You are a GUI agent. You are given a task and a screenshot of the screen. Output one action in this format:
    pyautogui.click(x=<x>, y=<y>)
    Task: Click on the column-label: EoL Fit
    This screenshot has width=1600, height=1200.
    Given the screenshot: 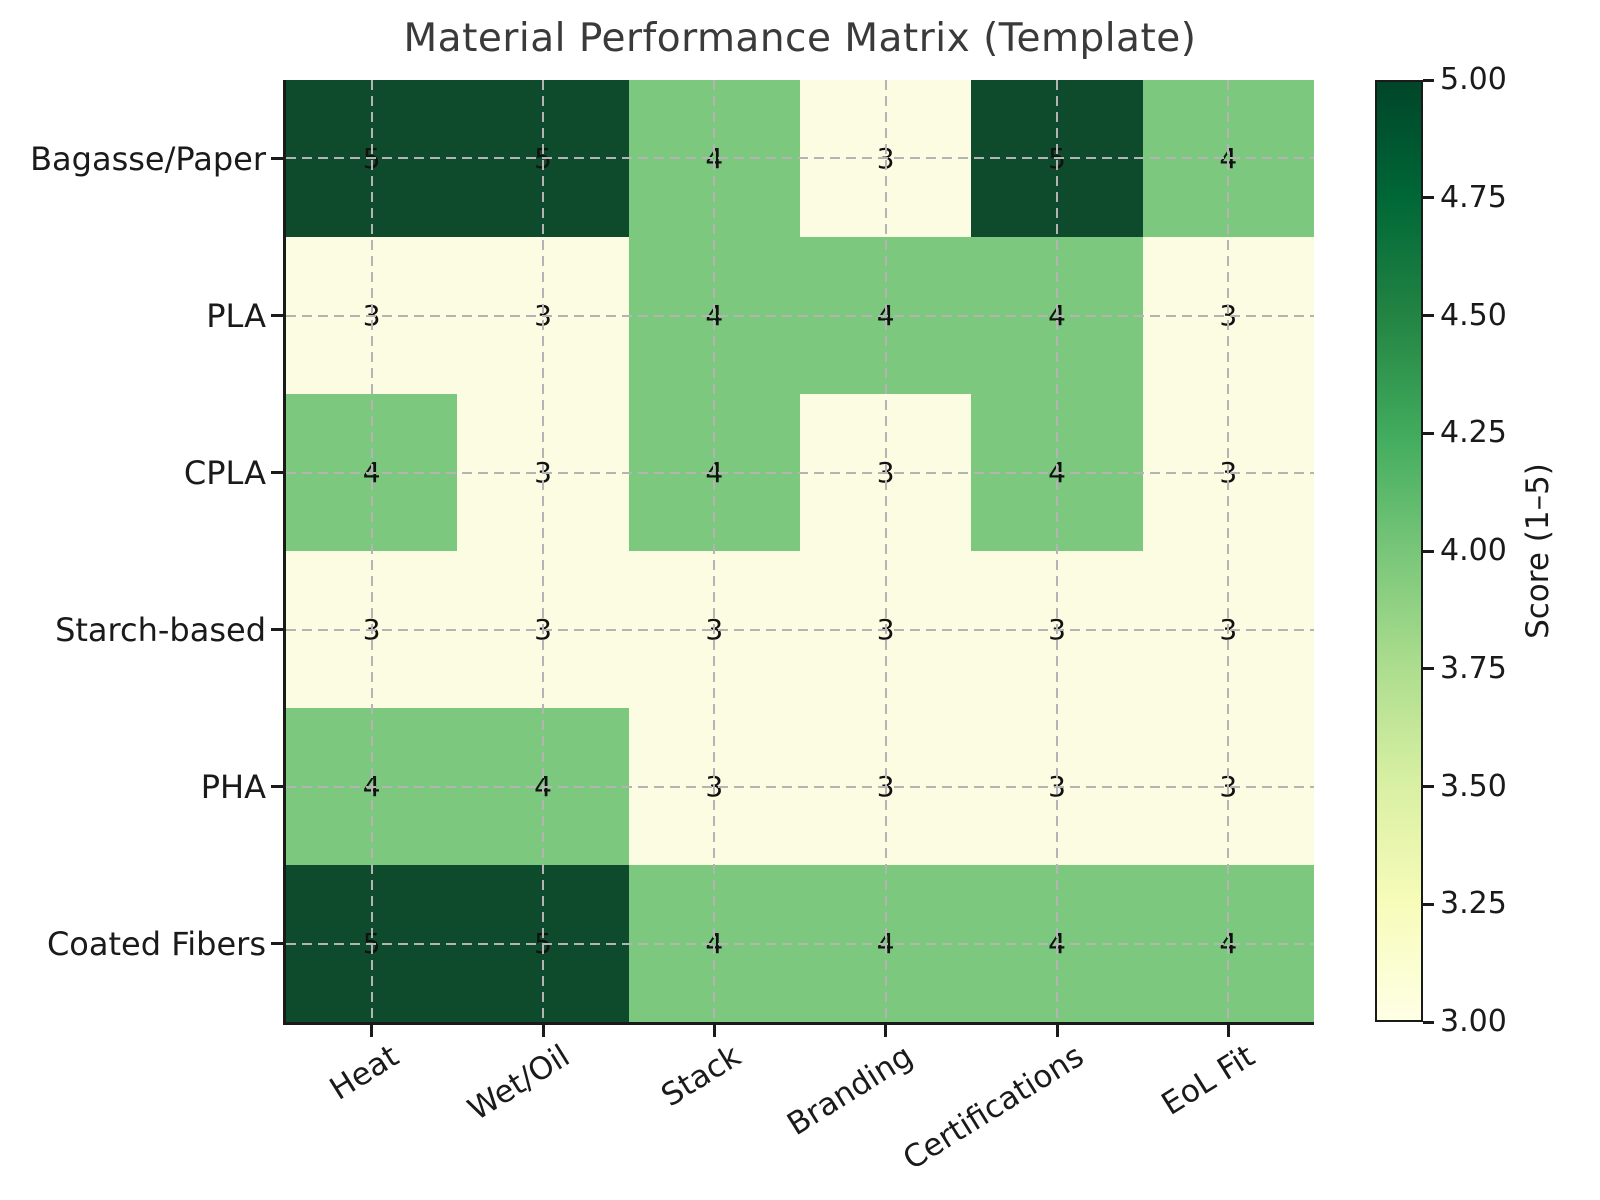 What is the action you would take?
    pyautogui.click(x=1208, y=1080)
    